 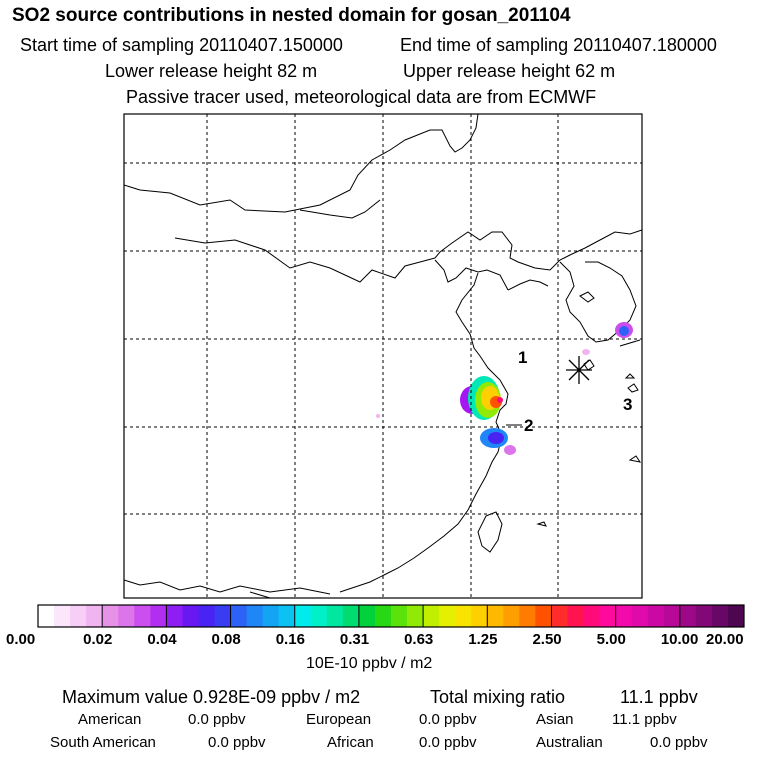 What do you see at coordinates (659, 697) in the screenshot?
I see `total-mixing-value: 11.1 ppbv` at bounding box center [659, 697].